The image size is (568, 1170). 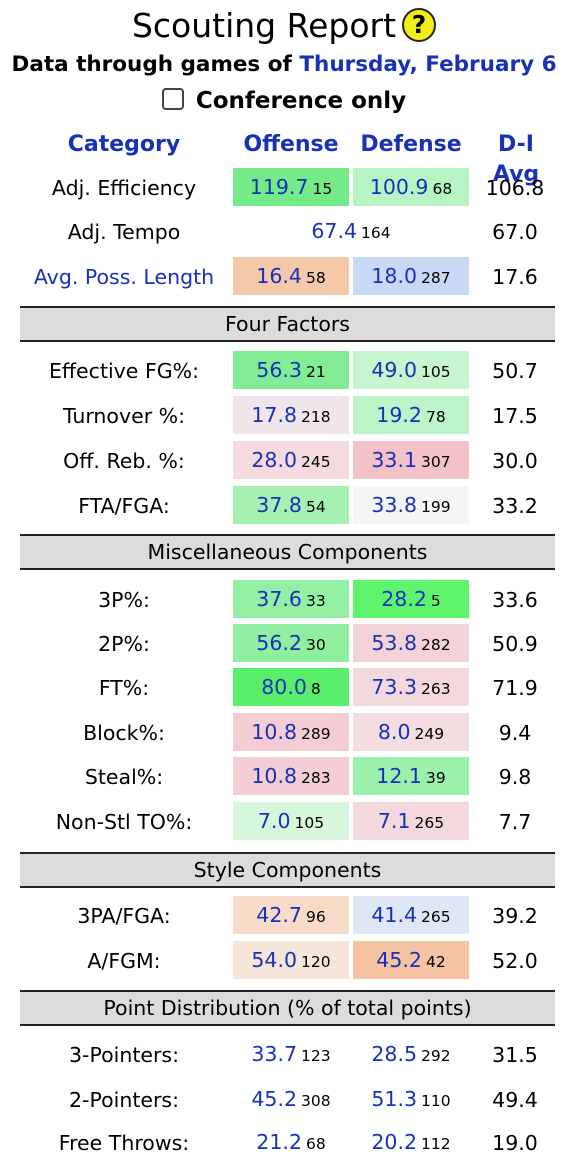 What do you see at coordinates (284, 232) in the screenshot?
I see `stat-row: Adj. Tempo 67.4 164 67.0` at bounding box center [284, 232].